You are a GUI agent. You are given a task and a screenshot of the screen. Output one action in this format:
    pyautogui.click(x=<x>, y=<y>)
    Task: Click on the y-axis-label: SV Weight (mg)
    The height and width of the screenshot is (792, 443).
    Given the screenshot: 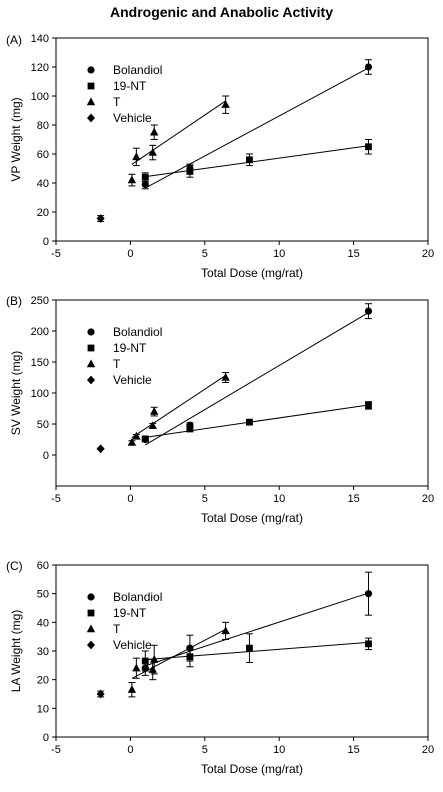 What is the action you would take?
    pyautogui.click(x=16, y=393)
    